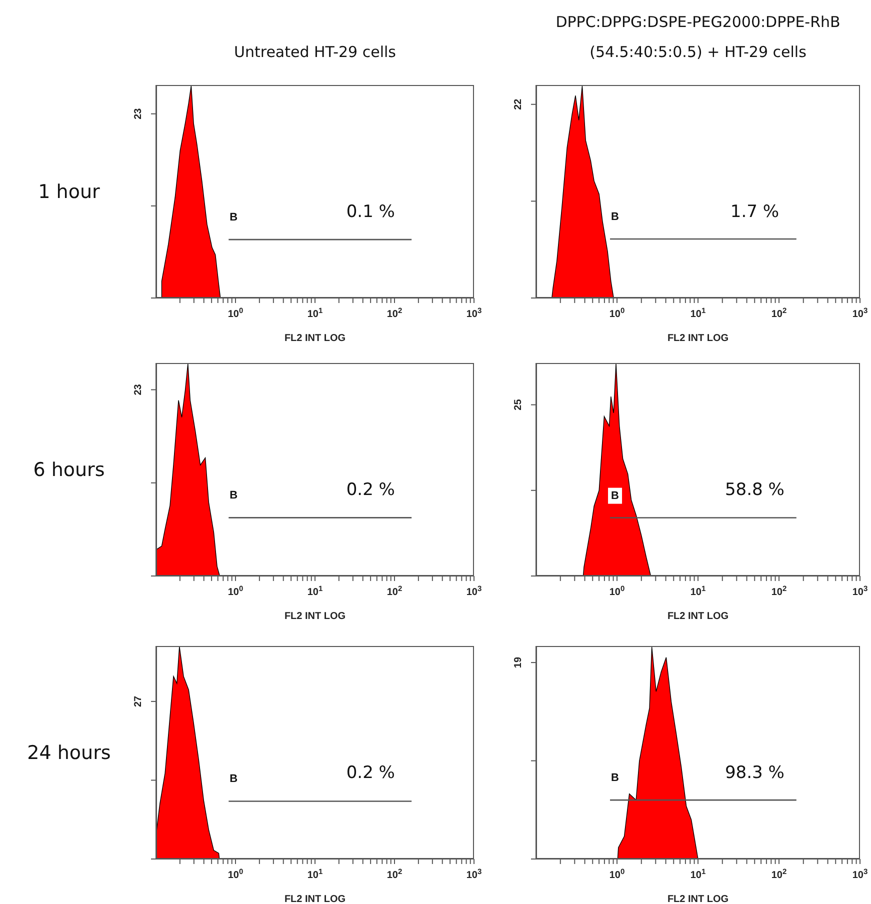 Image resolution: width=871 pixels, height=904 pixels. What do you see at coordinates (698, 37) in the screenshot?
I see `chart-title: DPPC:DPPG:DSPE-PEG2000:DPPE-RhB (54.5:40:5:0.5) + HT-29 cells` at bounding box center [698, 37].